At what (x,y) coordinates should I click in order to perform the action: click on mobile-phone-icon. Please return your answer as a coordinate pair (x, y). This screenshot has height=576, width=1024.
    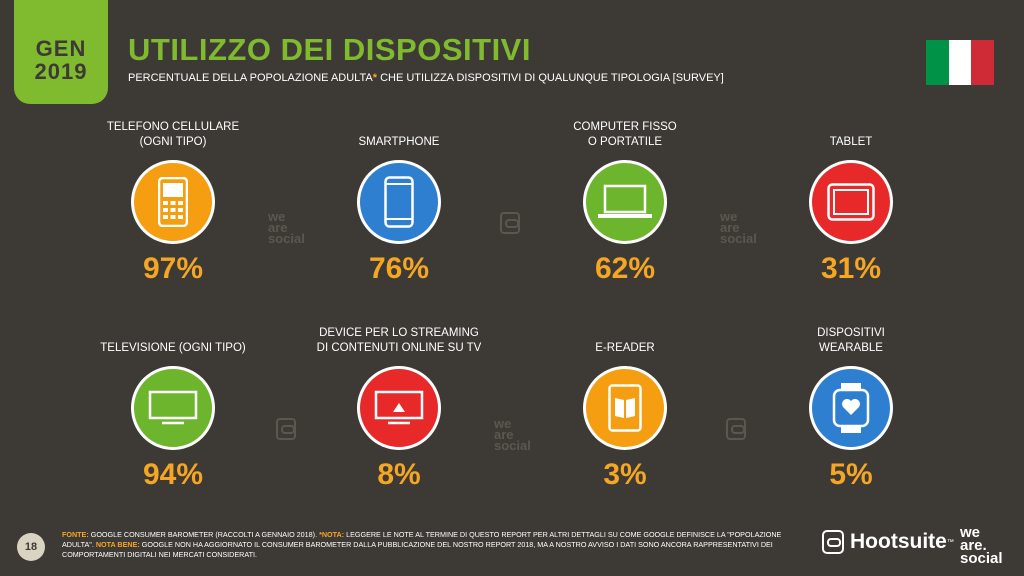
    Looking at the image, I should click on (173, 202).